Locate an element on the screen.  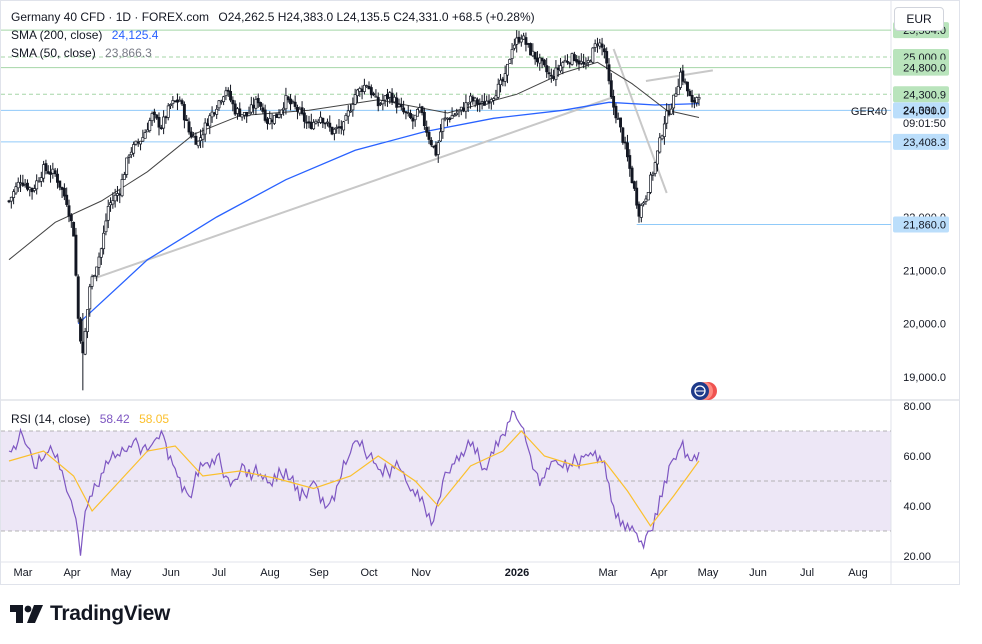
sma200-legend: SMA (200, close) 24,125.4 is located at coordinates (84, 35).